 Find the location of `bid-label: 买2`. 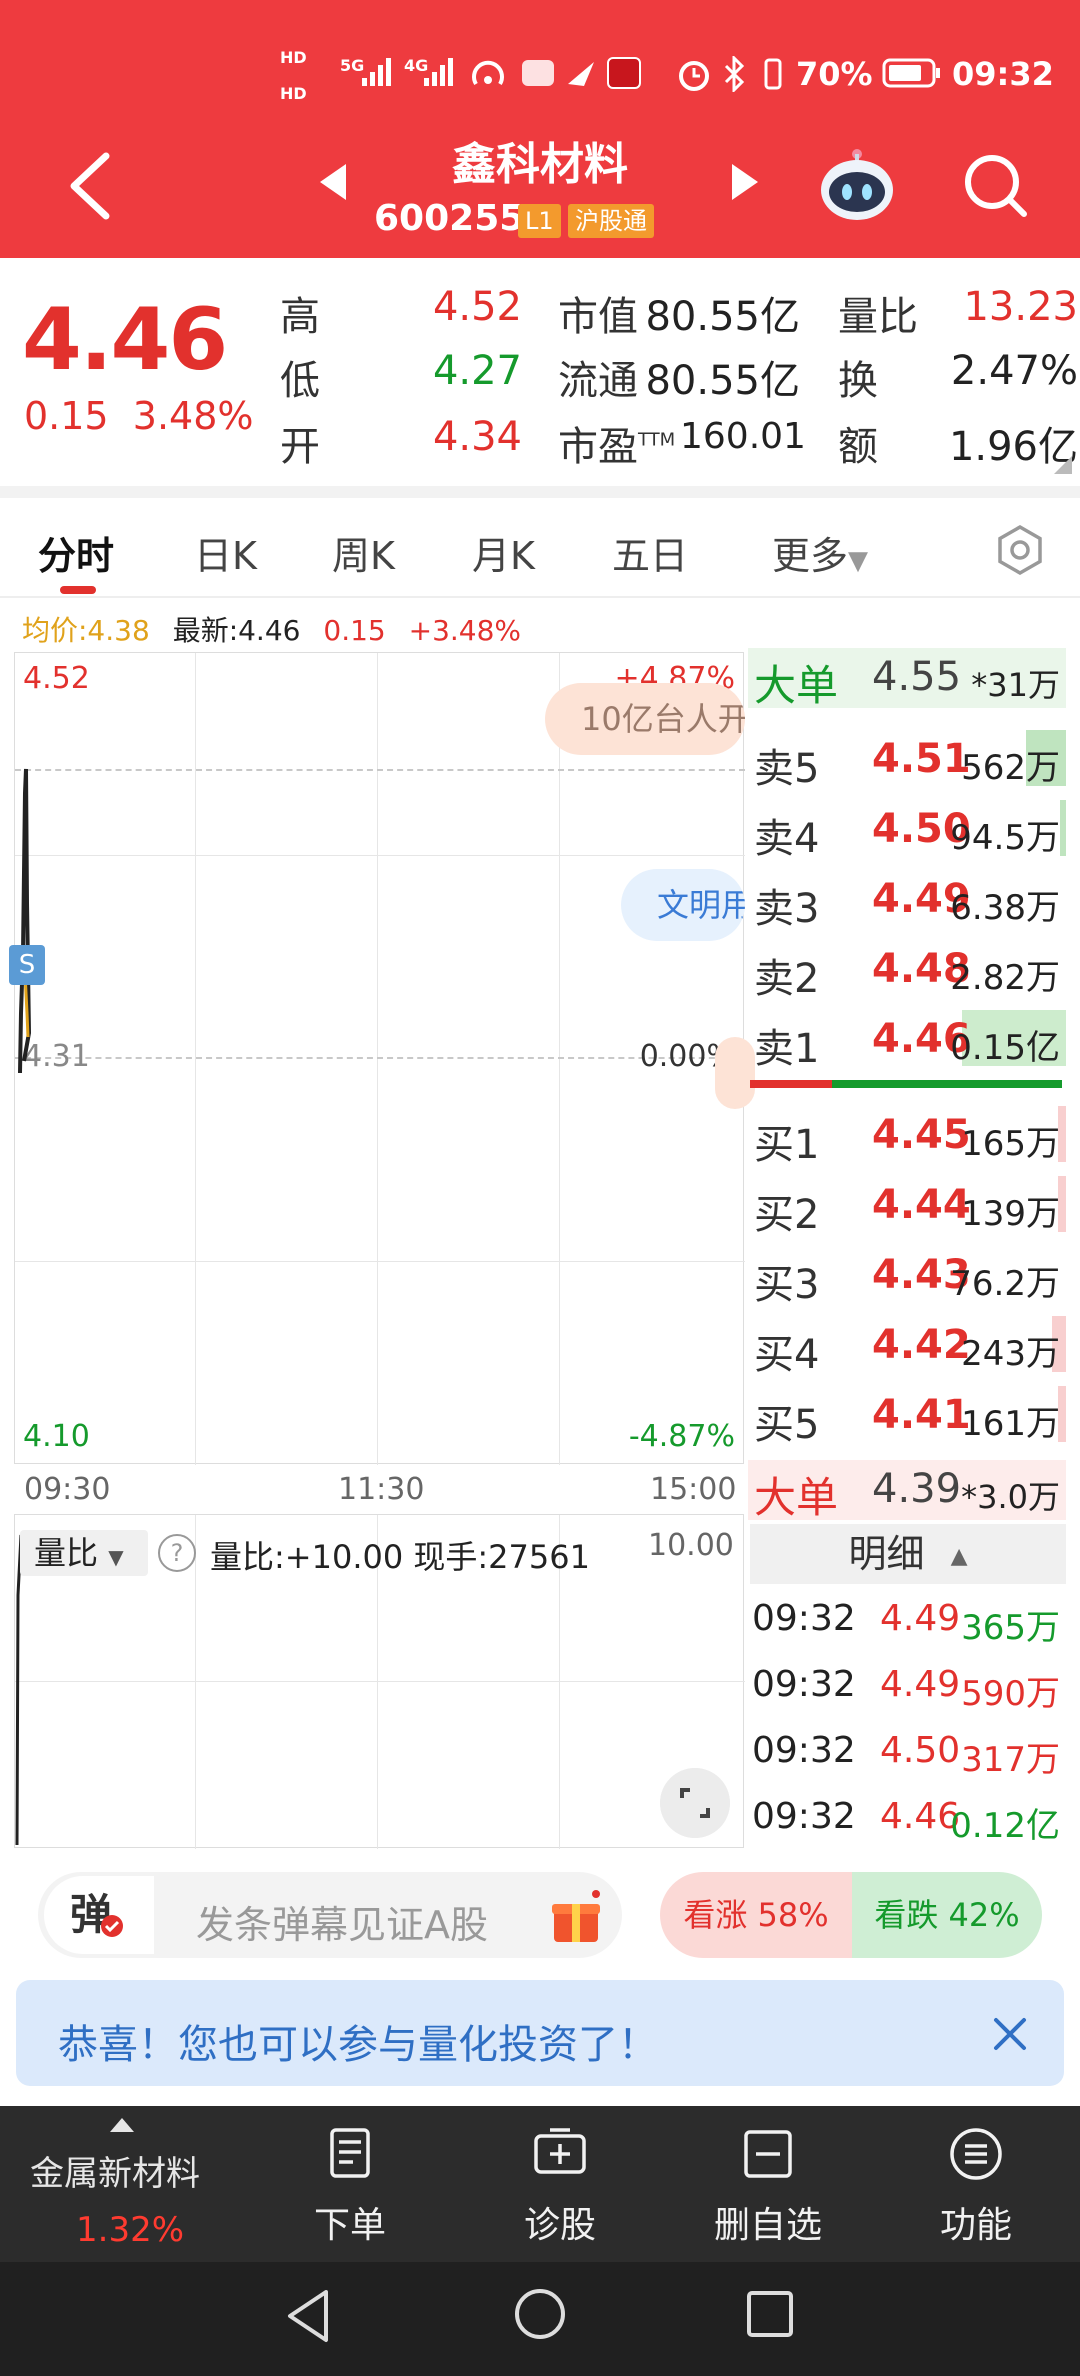

bid-label: 买2 is located at coordinates (787, 1215).